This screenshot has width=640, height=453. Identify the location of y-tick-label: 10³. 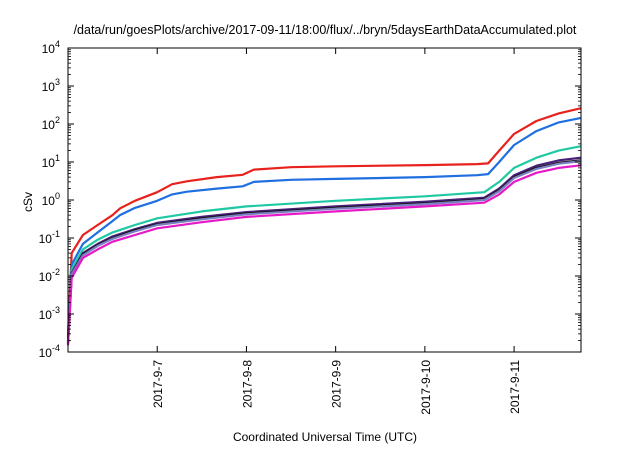
(51, 85).